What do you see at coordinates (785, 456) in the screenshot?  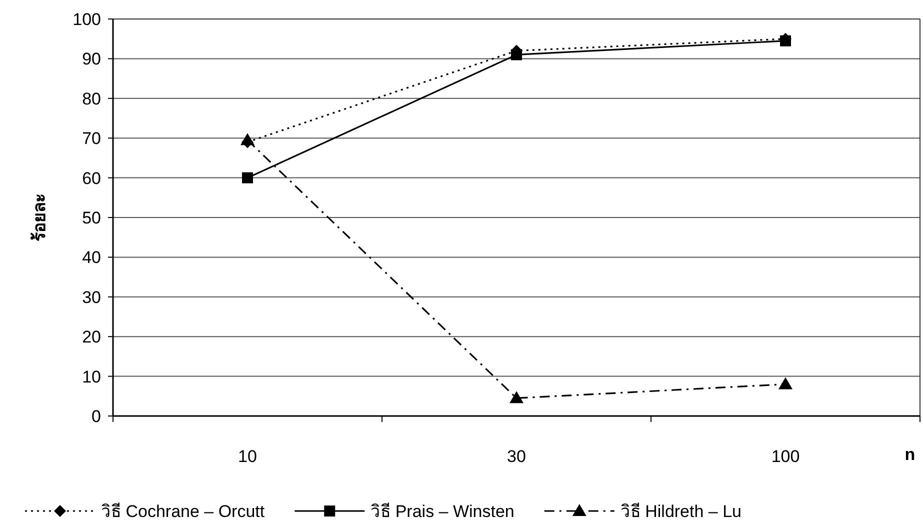 I see `x-tick-label: 100` at bounding box center [785, 456].